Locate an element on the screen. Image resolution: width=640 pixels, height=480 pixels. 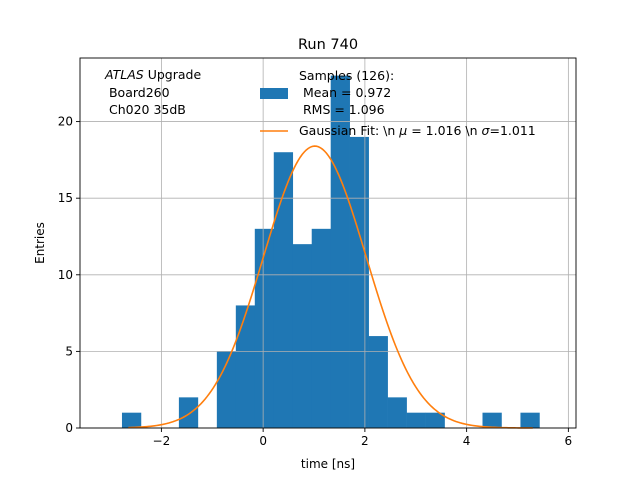
annotation-line-1: ATLAS Upgrade is located at coordinates (152, 74).